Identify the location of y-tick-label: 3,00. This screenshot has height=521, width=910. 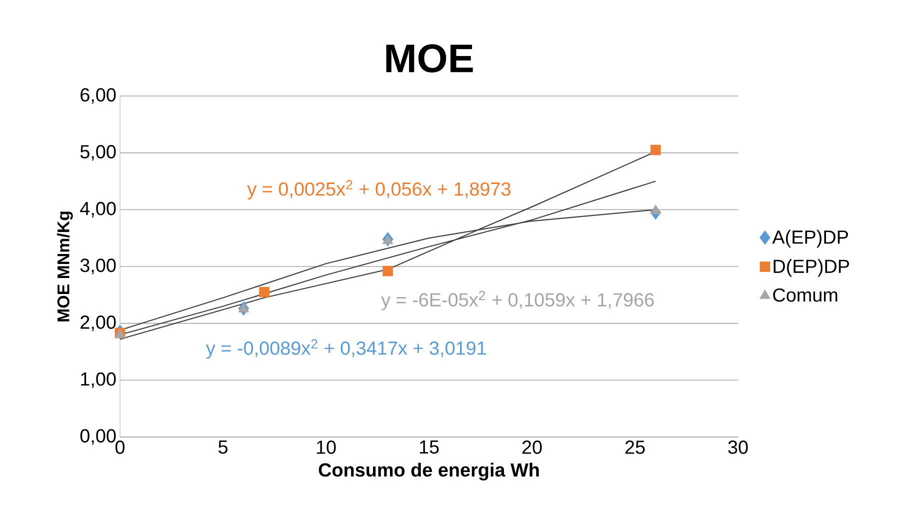
(98, 266).